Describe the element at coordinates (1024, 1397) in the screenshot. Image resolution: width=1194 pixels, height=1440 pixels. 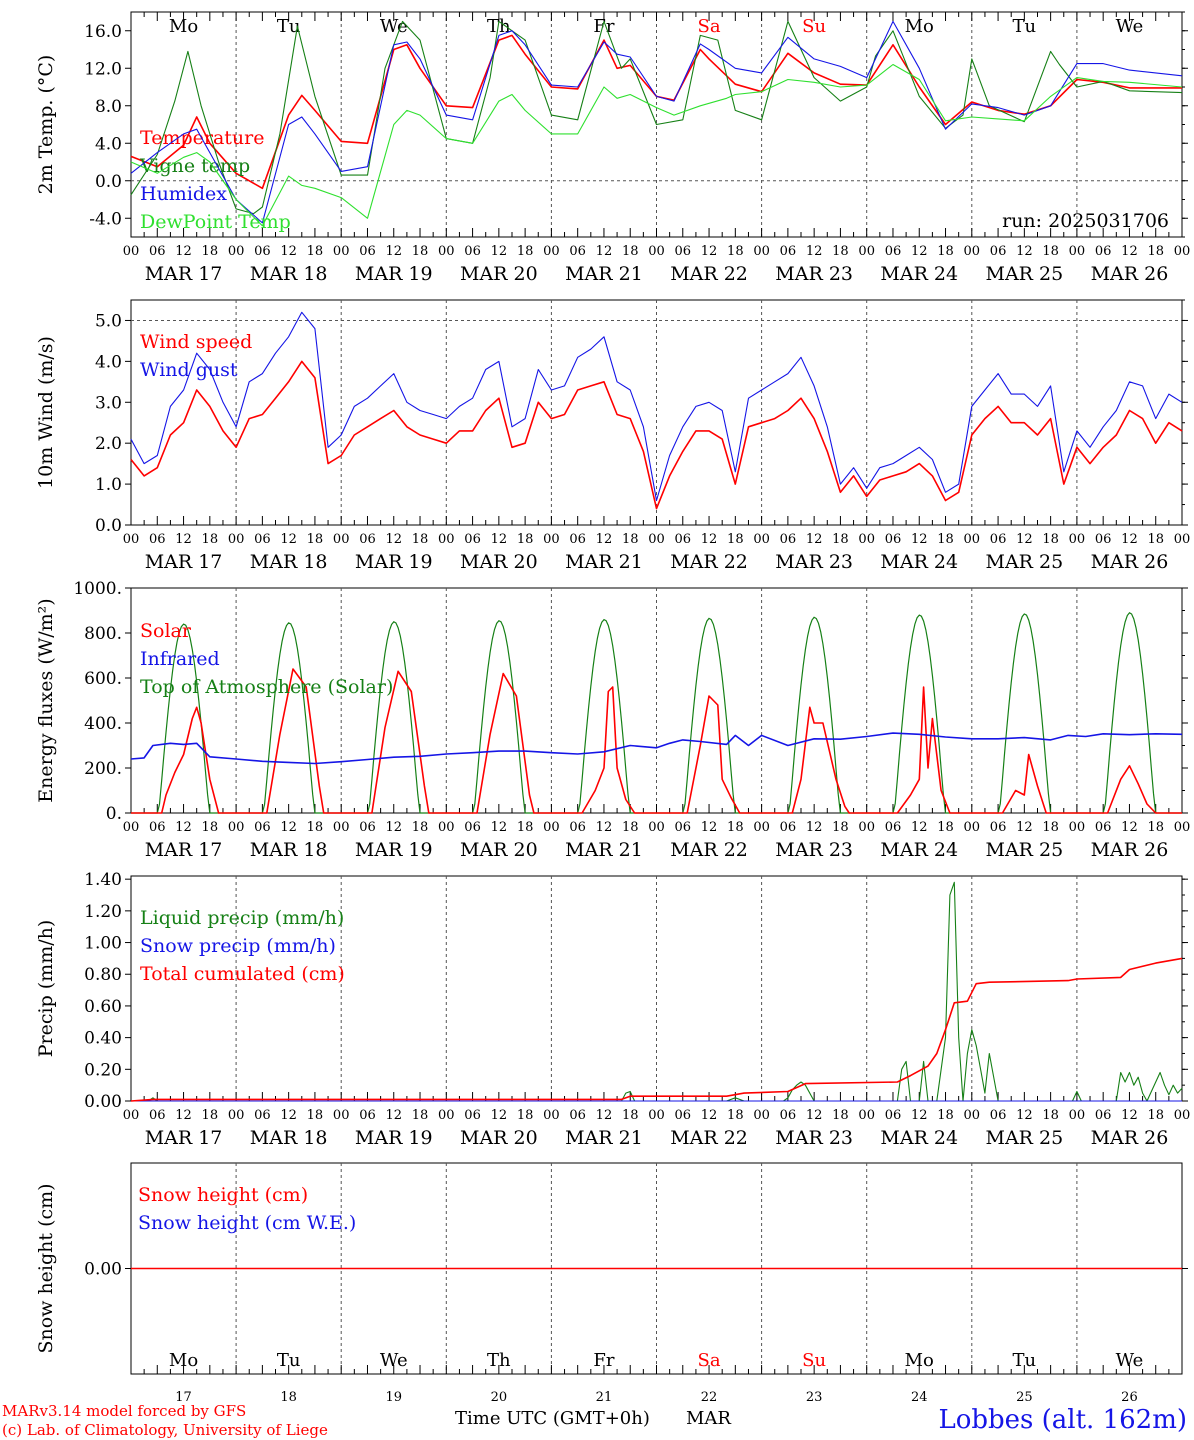
I see `day-number-label: 25` at that location.